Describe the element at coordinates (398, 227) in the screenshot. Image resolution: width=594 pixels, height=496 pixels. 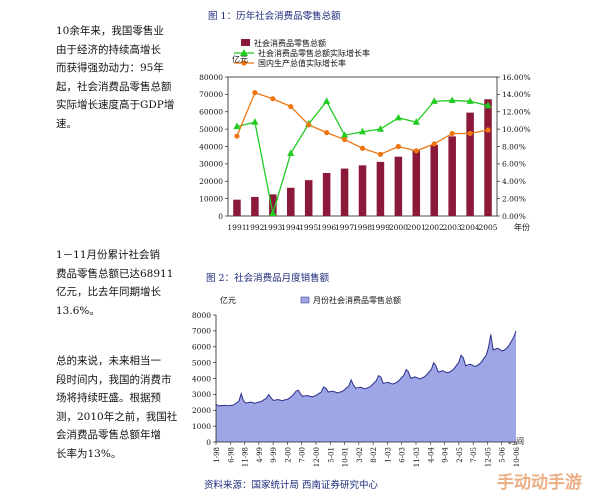
I see `x-tick-label: 2000` at that location.